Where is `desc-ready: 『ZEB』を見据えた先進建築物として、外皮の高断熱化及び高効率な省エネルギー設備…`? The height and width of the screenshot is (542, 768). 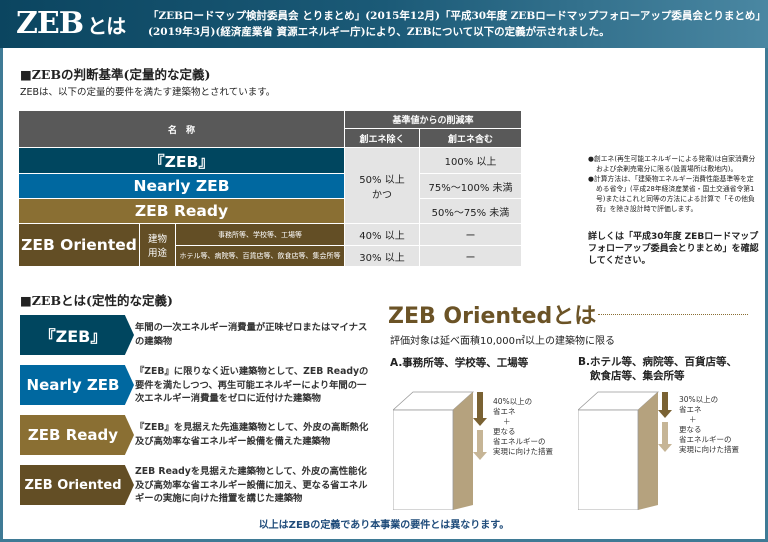
desc-ready: 『ZEB』を見据えた先進建築物として、外皮の高断熱化及び高効率な省エネルギー設備… is located at coordinates (252, 434).